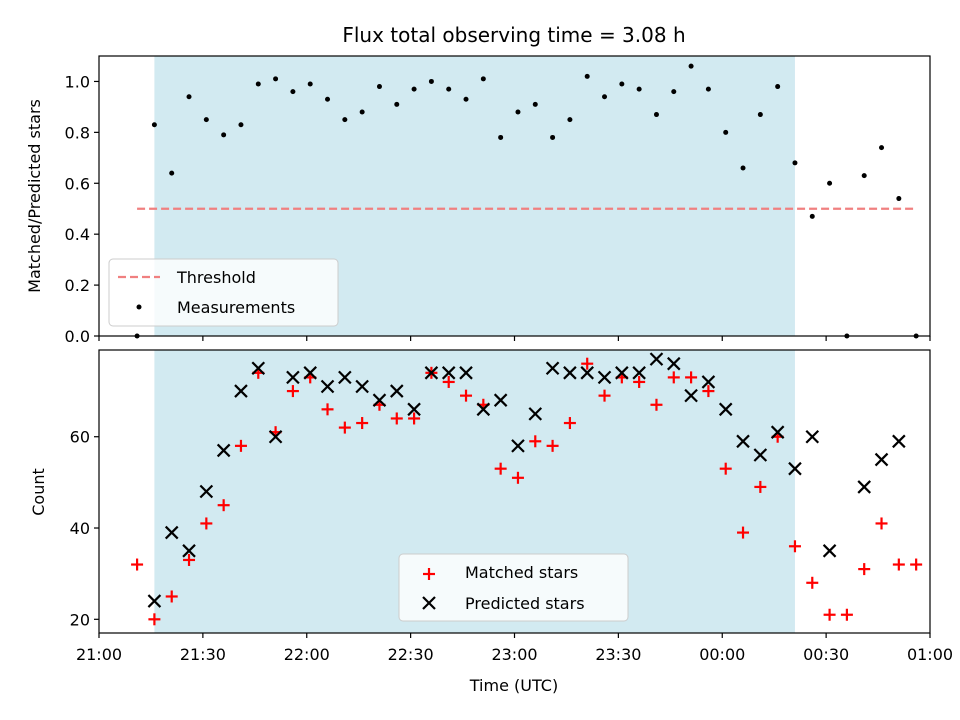  Describe the element at coordinates (930, 654) in the screenshot. I see `time-x-tick-label: 01:00` at that location.